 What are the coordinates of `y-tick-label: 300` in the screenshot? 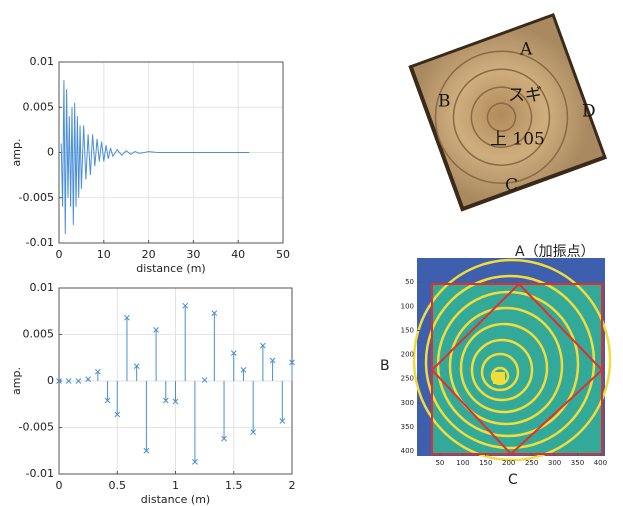 It's located at (407, 403).